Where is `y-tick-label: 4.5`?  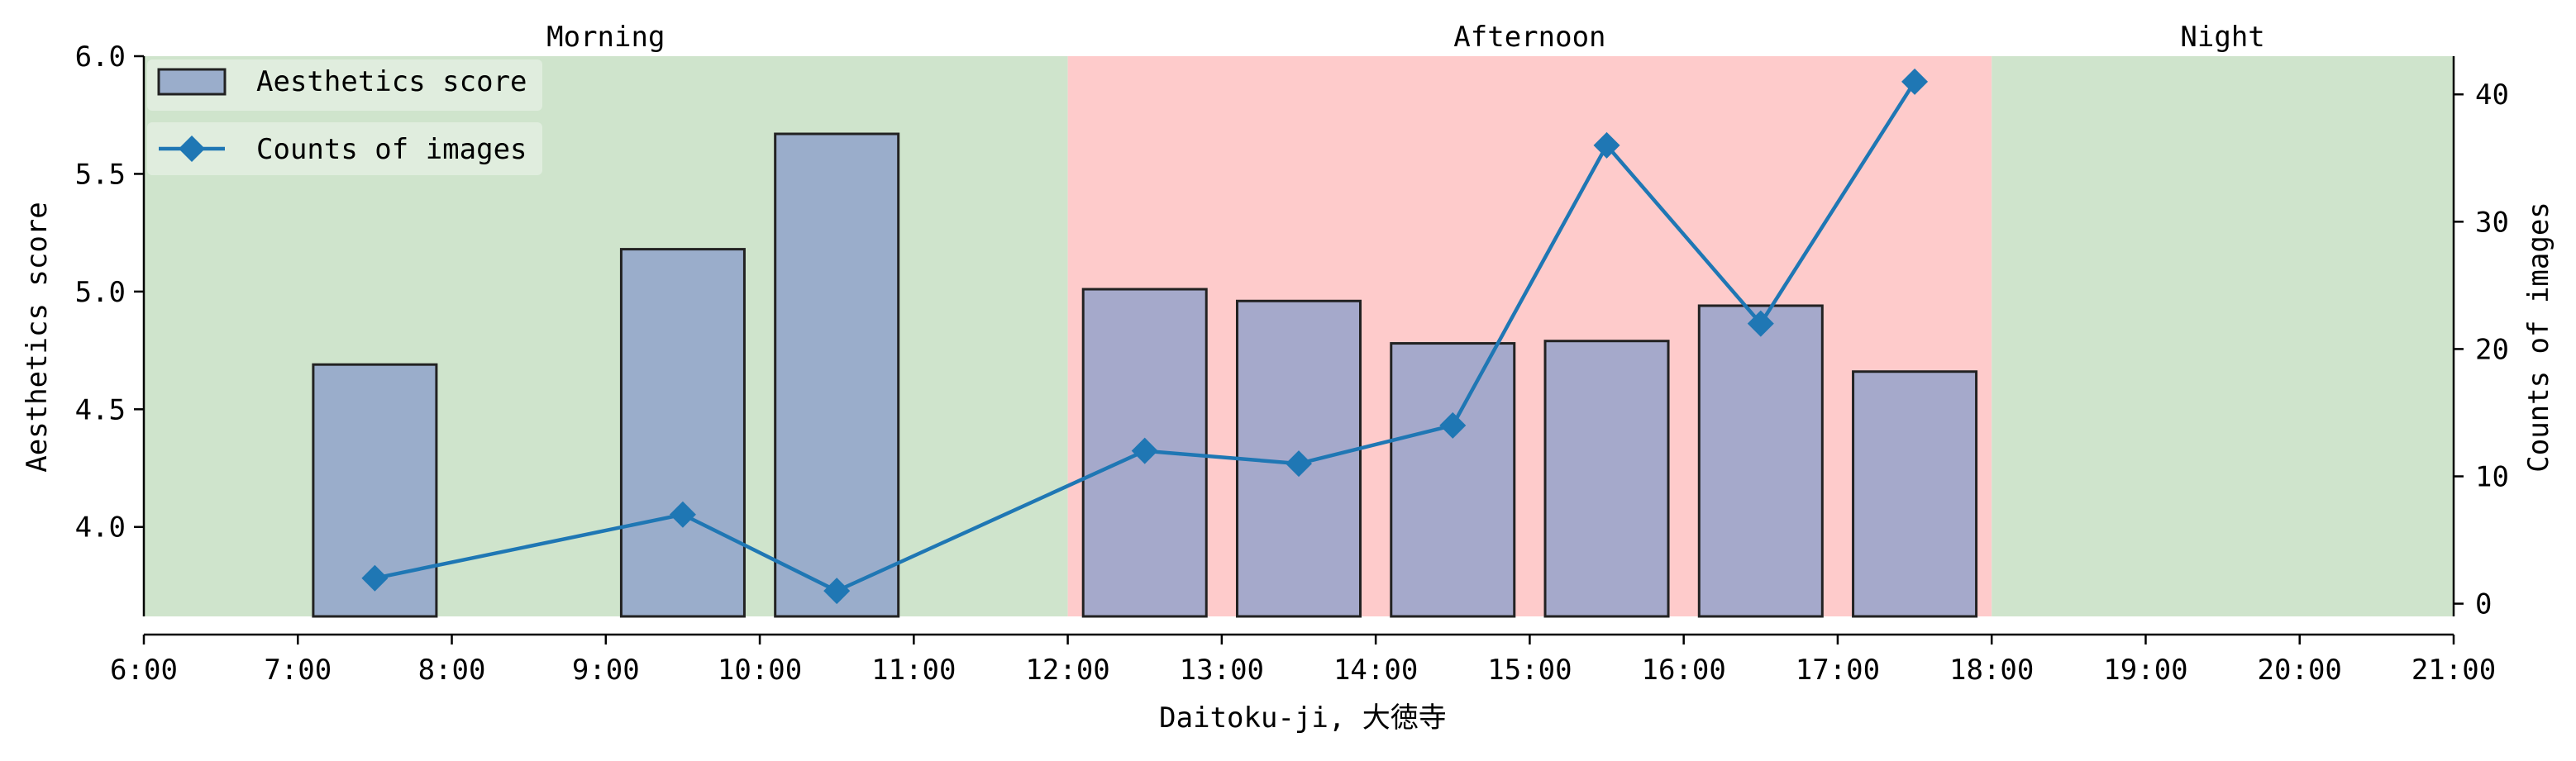
y-tick-label: 4.5 is located at coordinates (100, 409).